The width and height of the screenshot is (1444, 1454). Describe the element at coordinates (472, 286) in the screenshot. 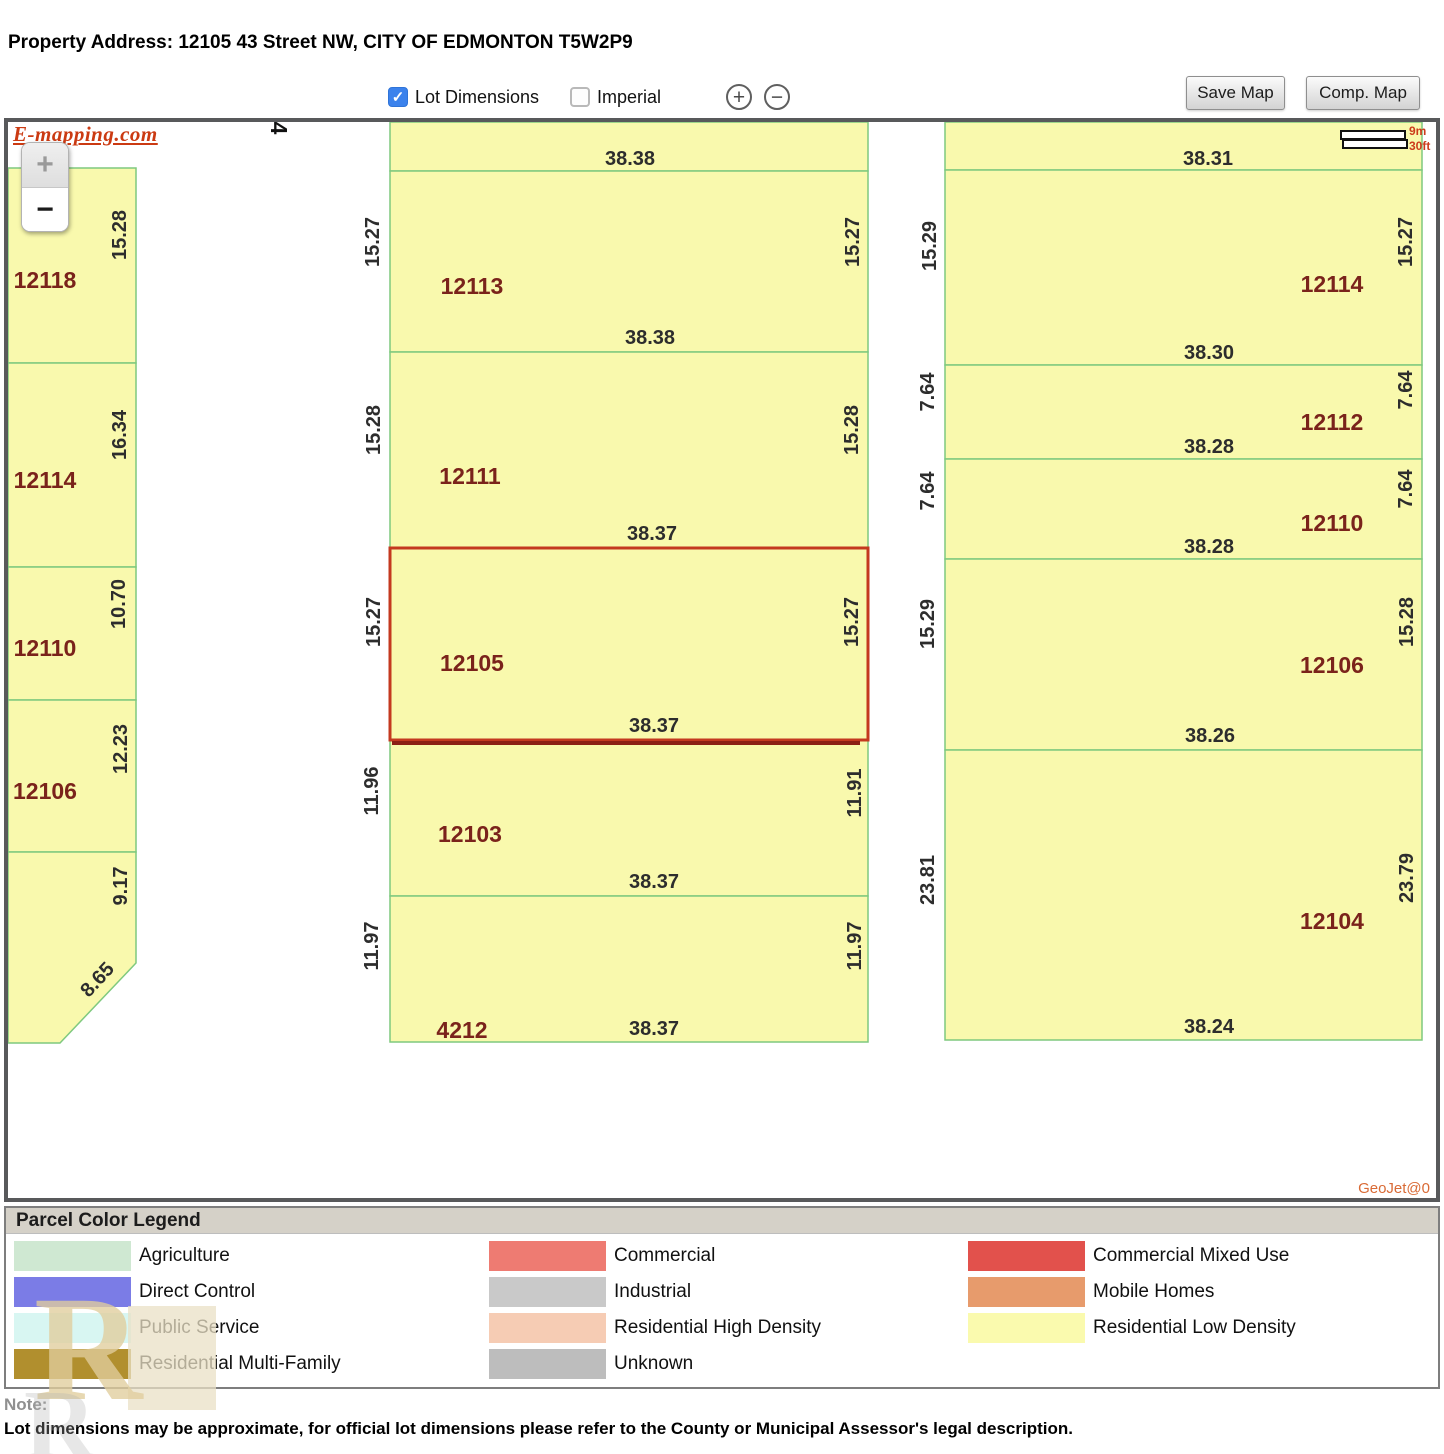

I see `parcel-number-12113: 12113` at that location.